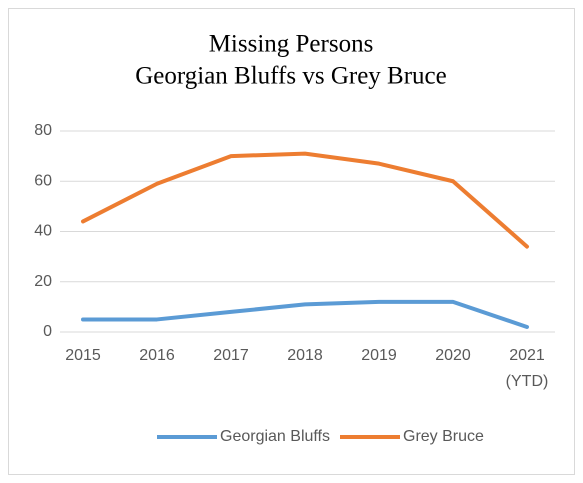 This screenshot has width=583, height=483. Describe the element at coordinates (43, 130) in the screenshot. I see `y-tick-label: 80` at that location.